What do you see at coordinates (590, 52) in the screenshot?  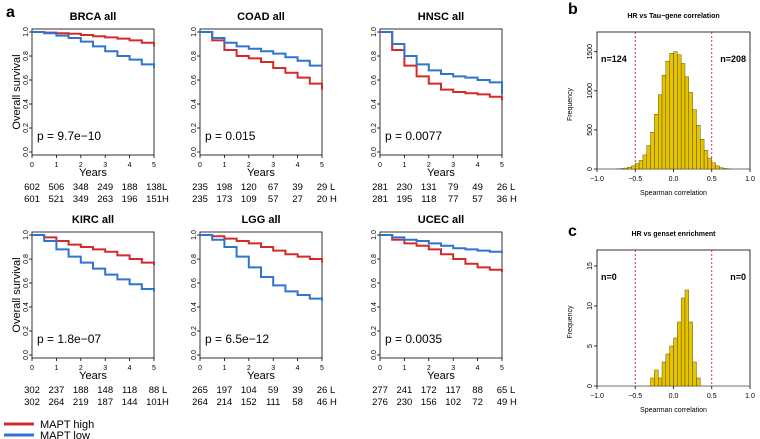 I see `hist-ytick-label: 1500` at bounding box center [590, 52].